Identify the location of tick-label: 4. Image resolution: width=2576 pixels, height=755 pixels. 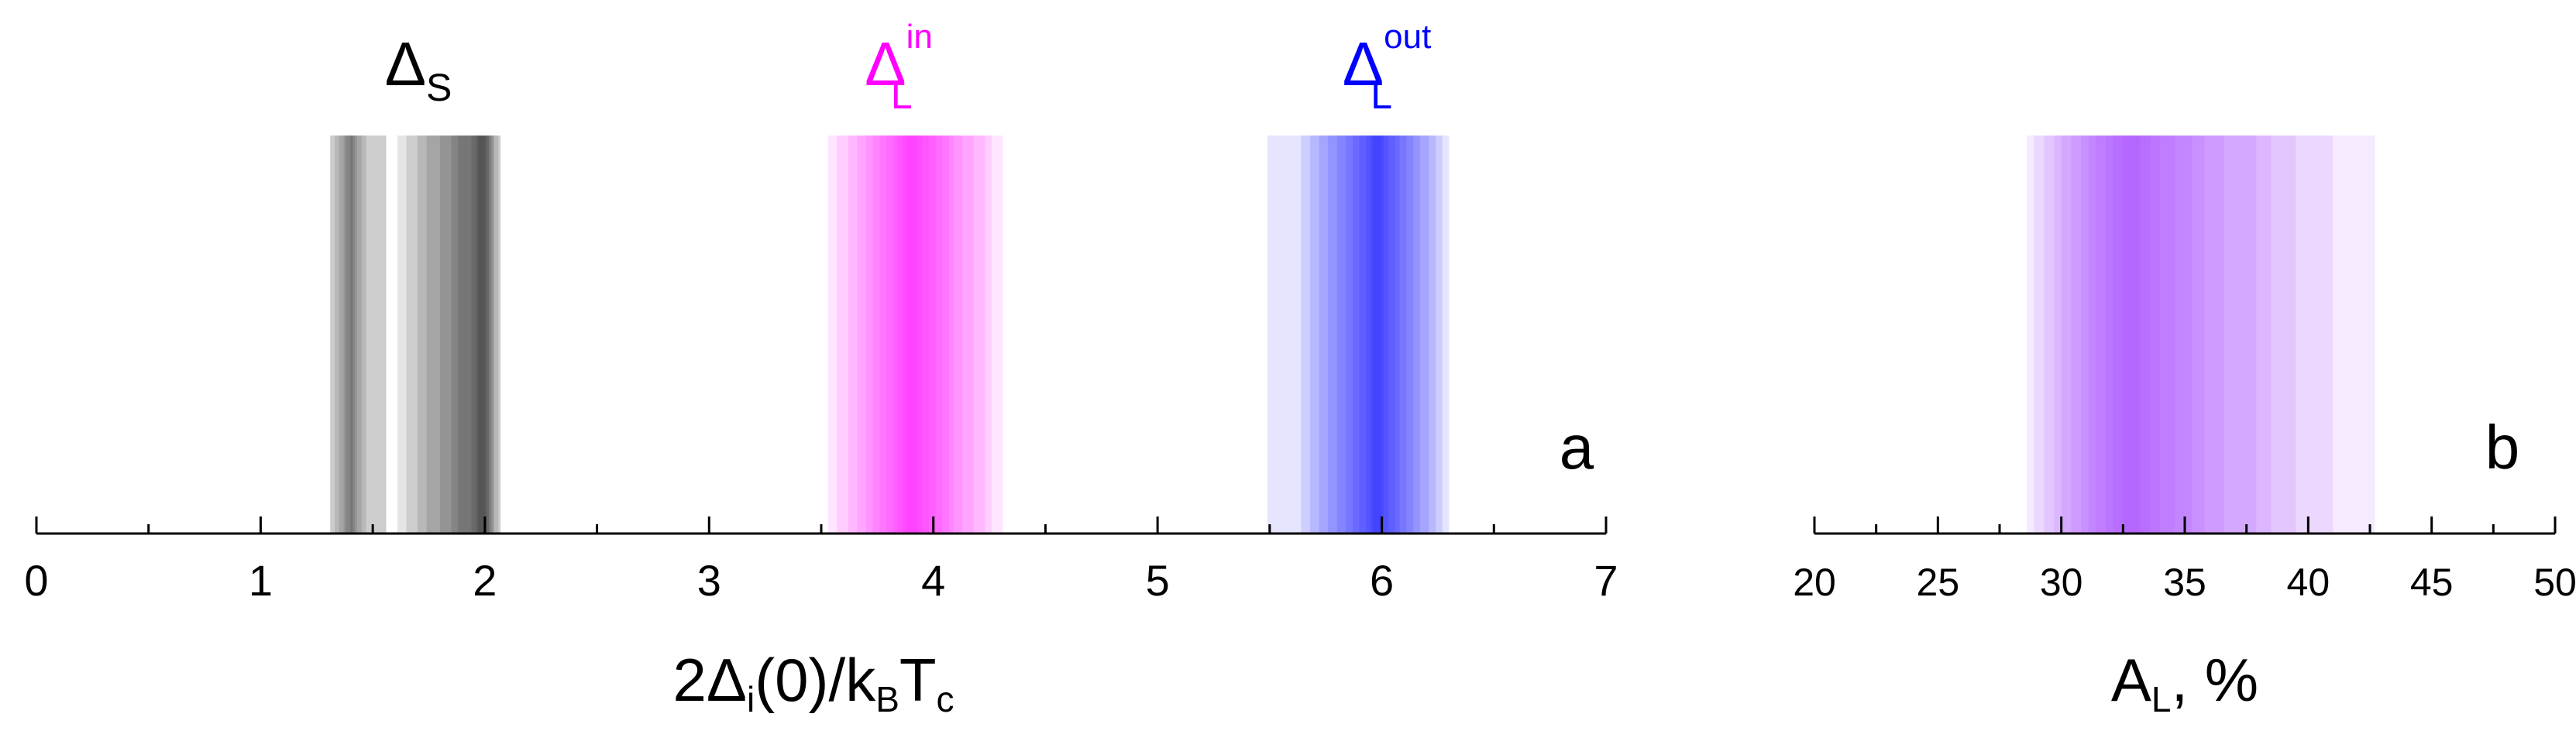
(933, 580).